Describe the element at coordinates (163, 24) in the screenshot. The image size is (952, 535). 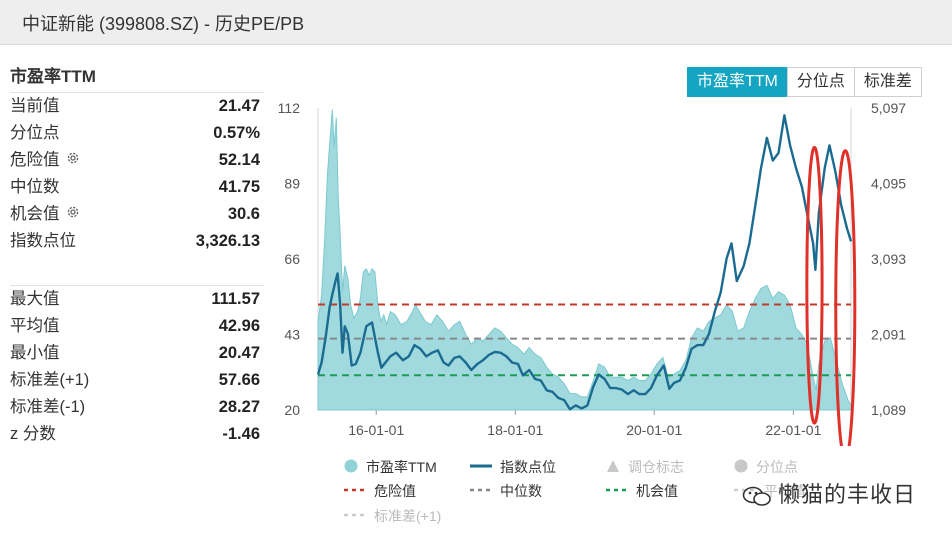
I see `window-title: 中证新能 (399808.SZ) - 历史PE/PB` at that location.